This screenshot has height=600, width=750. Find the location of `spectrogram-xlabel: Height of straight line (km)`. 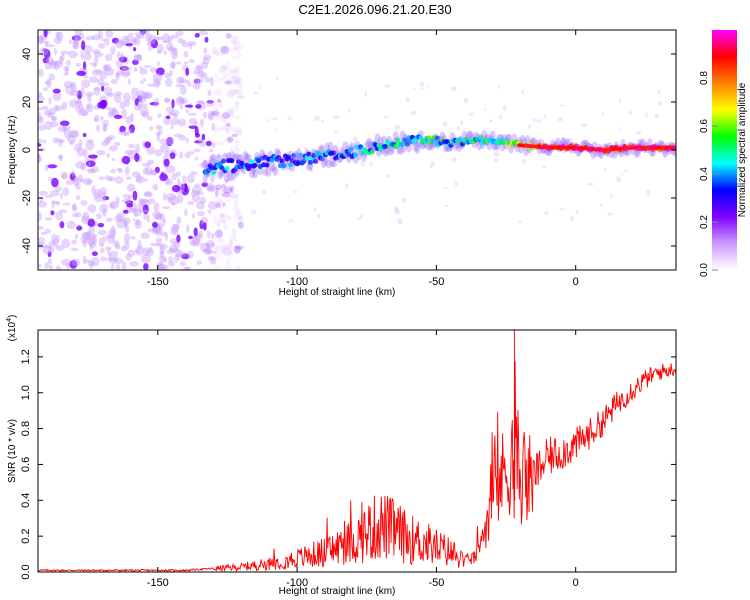

spectrogram-xlabel: Height of straight line (km) is located at coordinates (337, 292).